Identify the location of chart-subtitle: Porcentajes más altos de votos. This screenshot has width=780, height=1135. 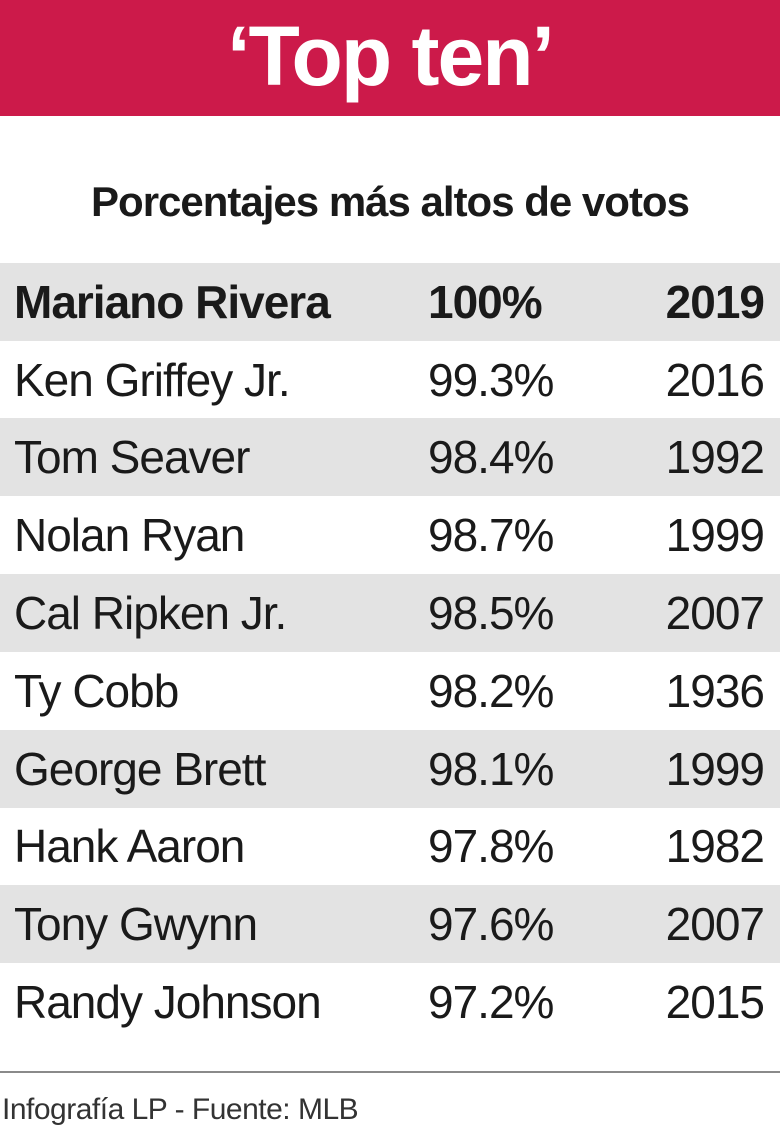
(390, 201).